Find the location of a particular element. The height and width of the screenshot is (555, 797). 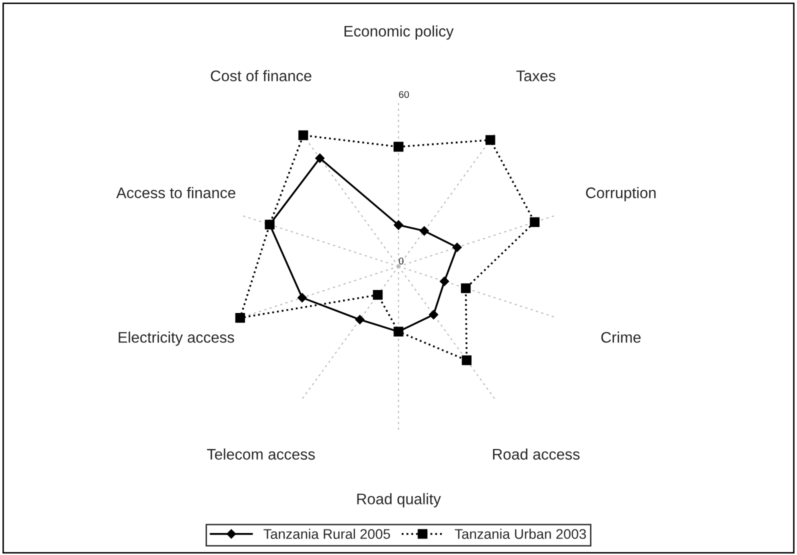

spoke-label: Telecom access is located at coordinates (261, 454).